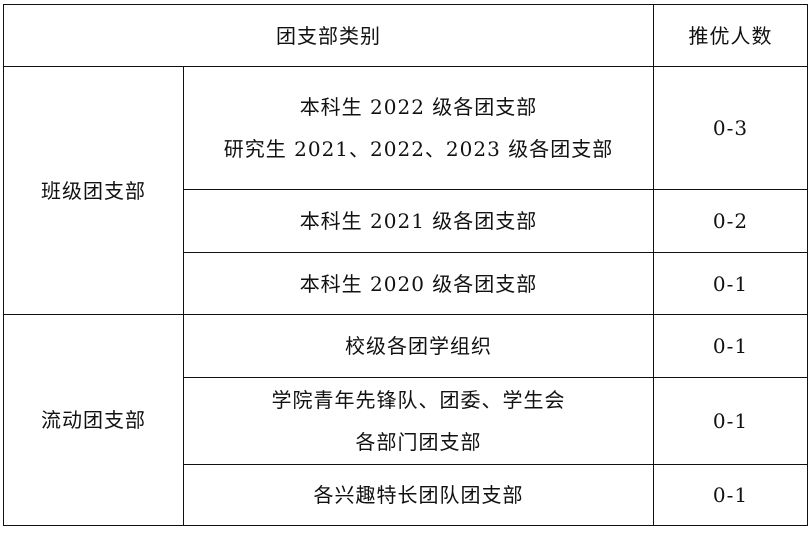 This screenshot has height=533, width=810. Describe the element at coordinates (418, 442) in the screenshot. I see `category-line: 各部门团支部` at that location.